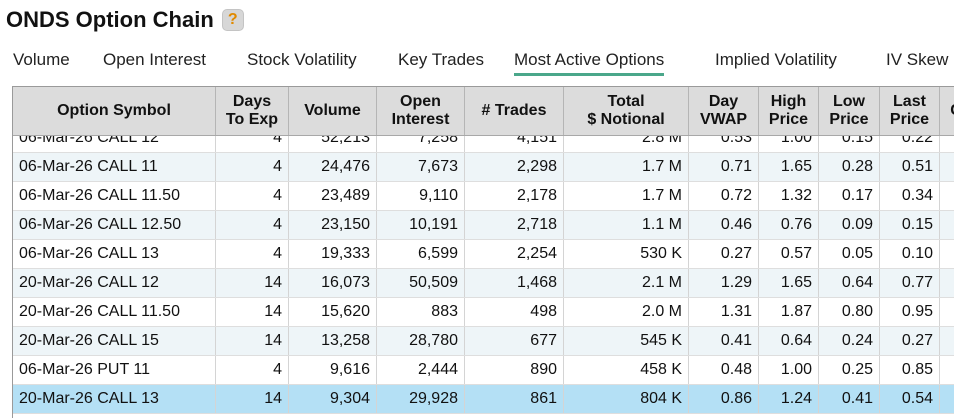  Describe the element at coordinates (724, 196) in the screenshot. I see `cell-day-vwap: 0.72` at that location.